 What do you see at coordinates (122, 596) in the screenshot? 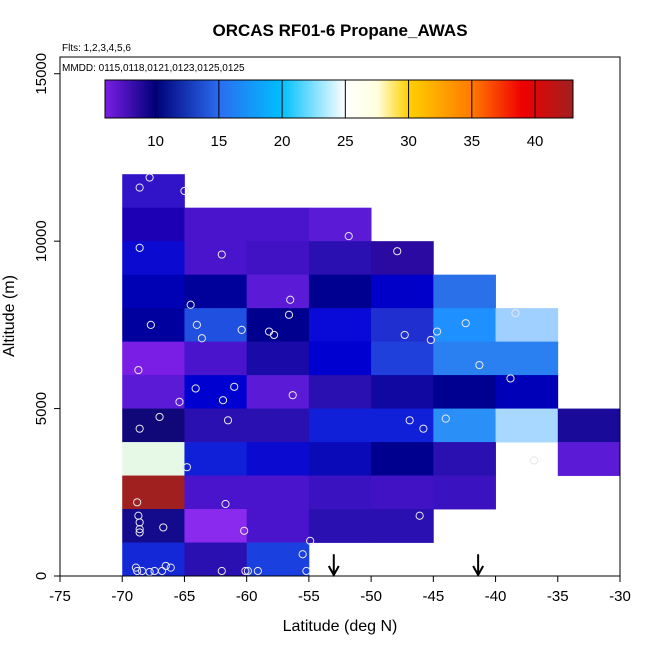
I see `x-tick-label-1: -70` at bounding box center [122, 596].